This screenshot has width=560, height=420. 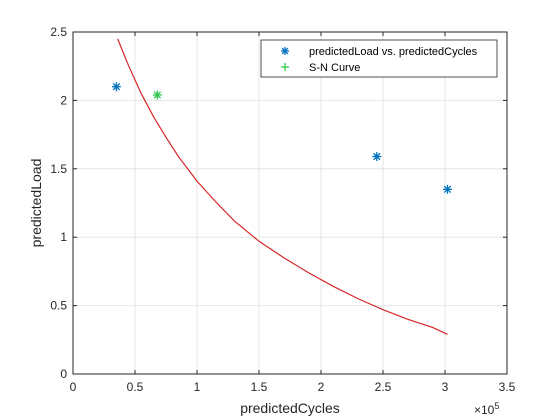 I want to click on highlight-point, so click(x=157, y=95).